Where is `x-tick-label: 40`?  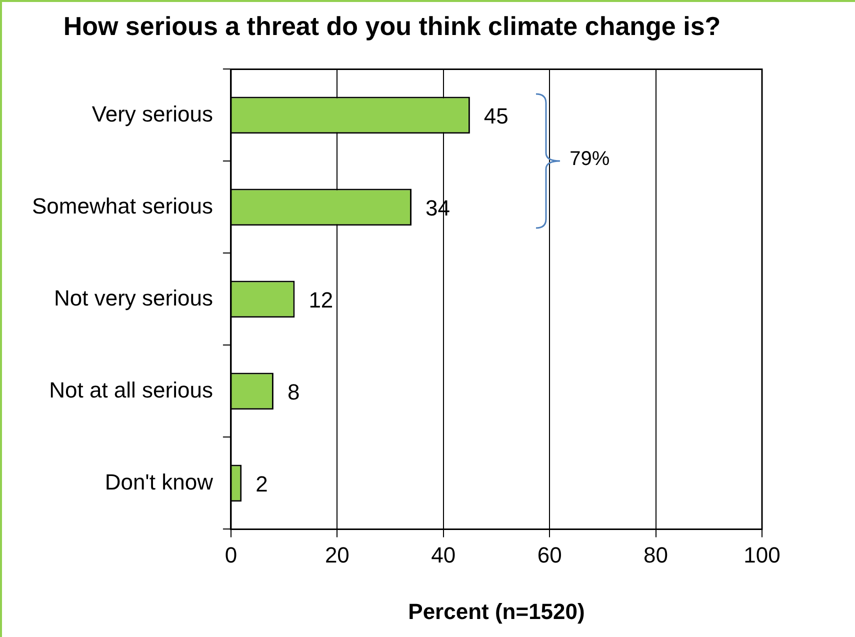
x-tick-label: 40 is located at coordinates (443, 555).